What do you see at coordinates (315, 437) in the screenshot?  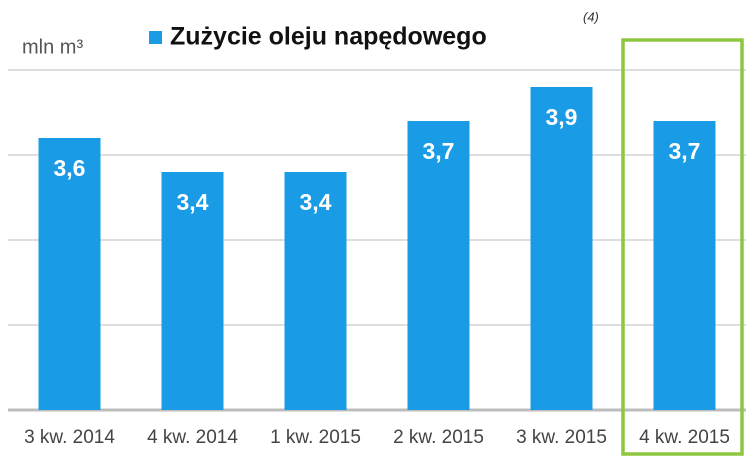 I see `x-tick-label: 1 kw. 2015` at bounding box center [315, 437].